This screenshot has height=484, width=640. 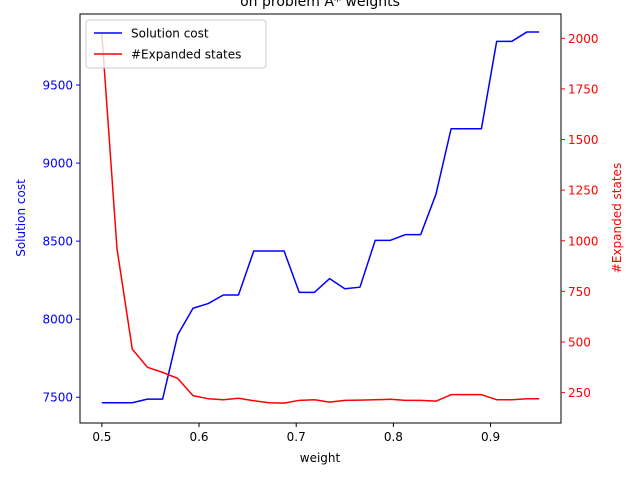 I want to click on y-right-axis: 250 500 750 1000 1250 1500 1750 2000, so click(x=580, y=216).